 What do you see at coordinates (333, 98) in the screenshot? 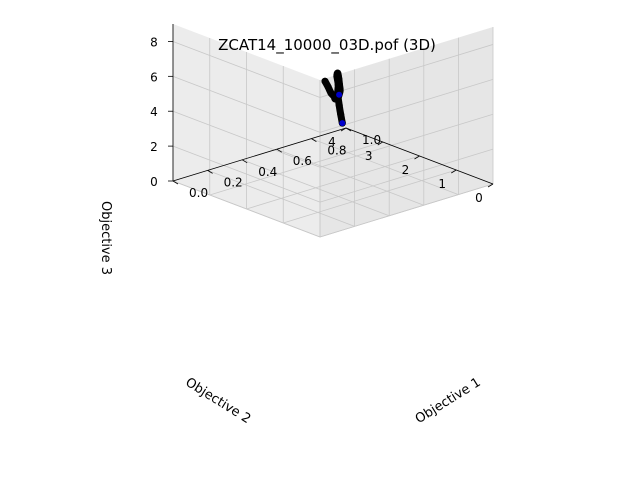
I see `data-series` at bounding box center [333, 98].